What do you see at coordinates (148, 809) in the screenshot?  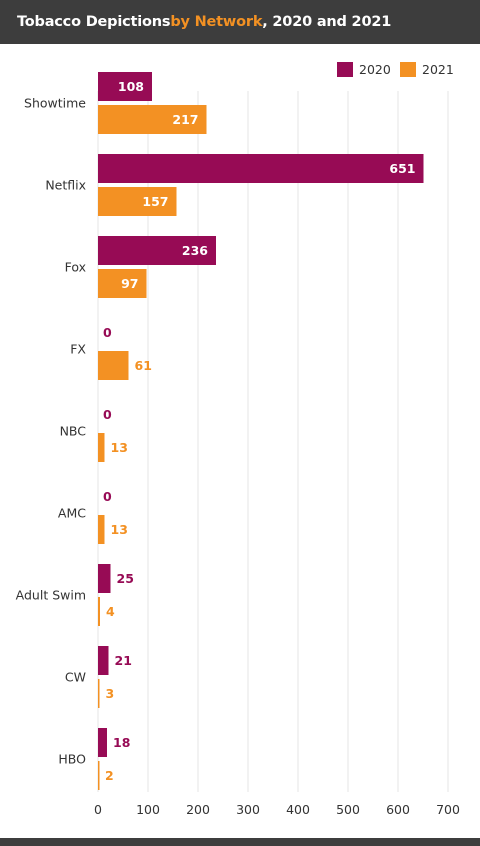 I see `x-tick-label: 100` at bounding box center [148, 809].